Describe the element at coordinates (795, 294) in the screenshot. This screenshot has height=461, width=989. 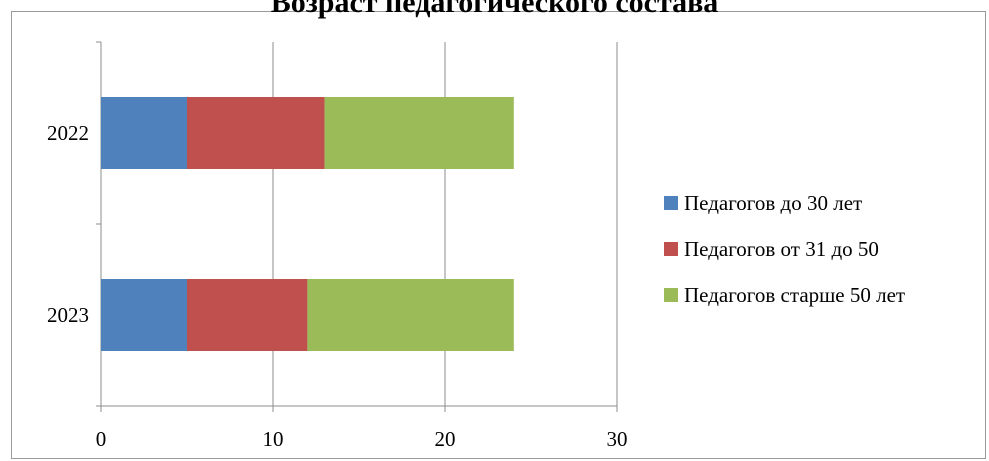
I see `legend-label: Педагогов старше 50 лет` at that location.